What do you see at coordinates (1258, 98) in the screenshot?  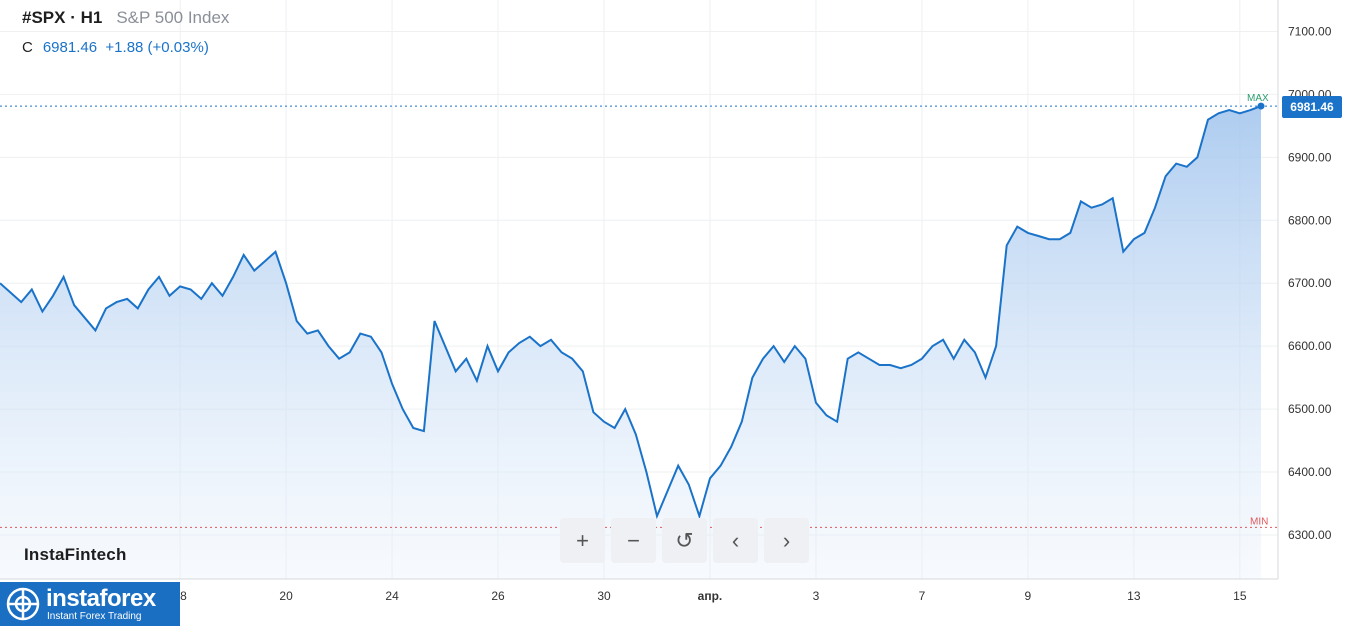 I see `max-label: MAX` at bounding box center [1258, 98].